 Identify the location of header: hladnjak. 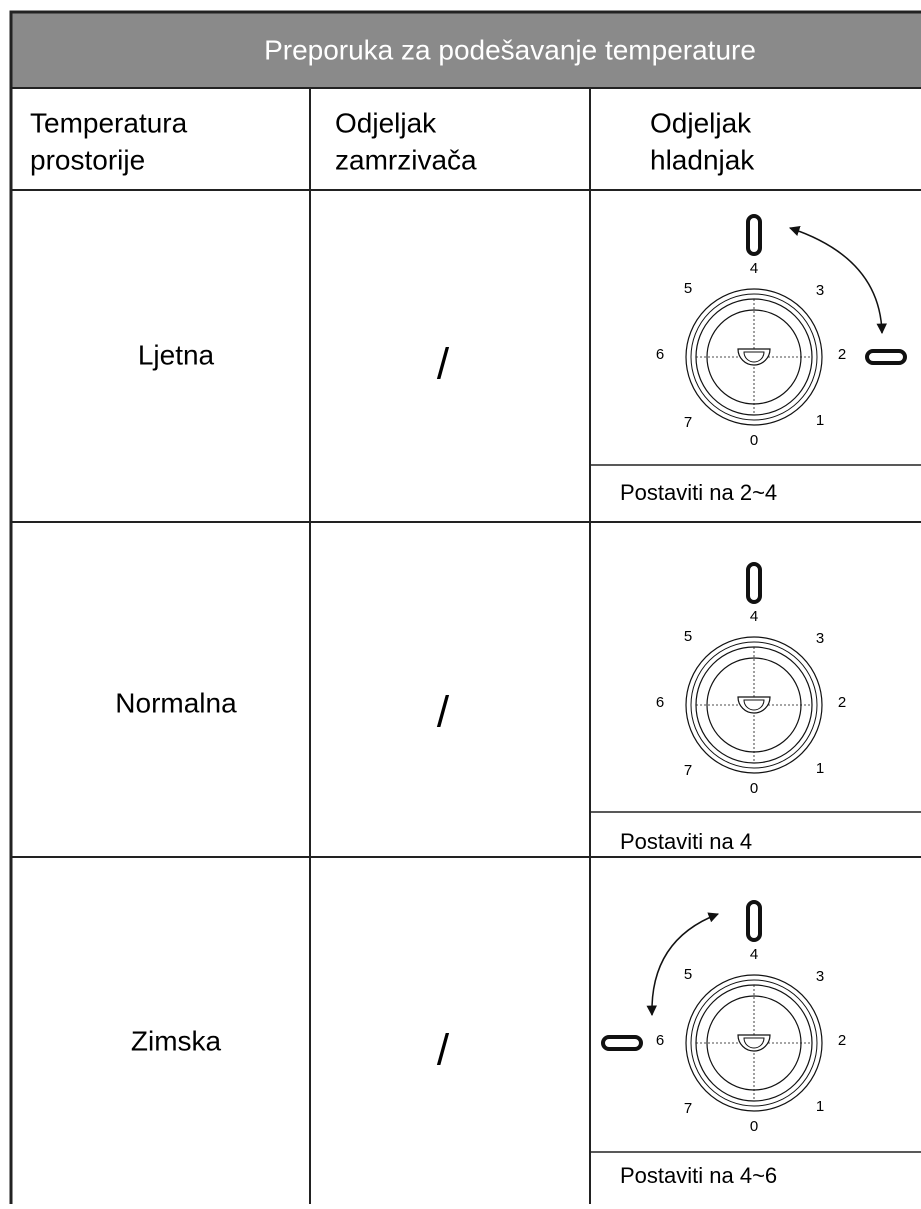
(702, 159).